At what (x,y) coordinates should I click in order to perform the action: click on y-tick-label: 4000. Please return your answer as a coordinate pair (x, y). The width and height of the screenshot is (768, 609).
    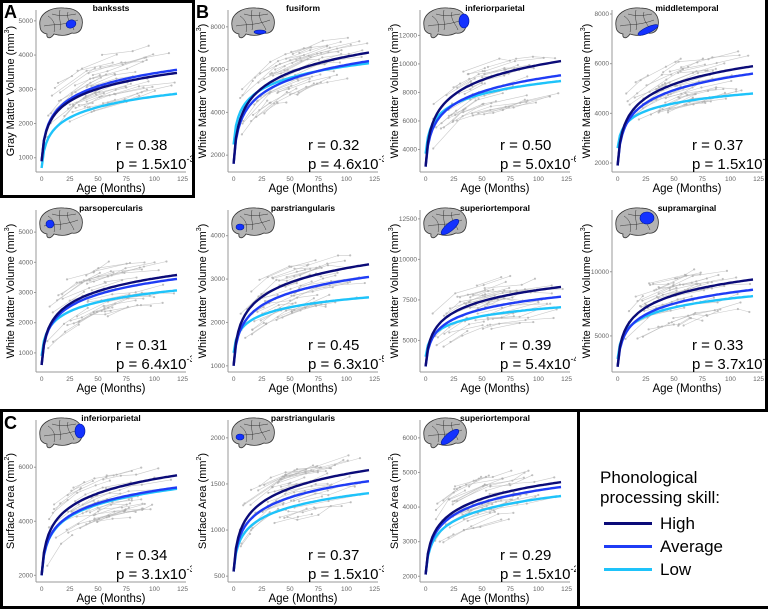
    Looking at the image, I should click on (602, 113).